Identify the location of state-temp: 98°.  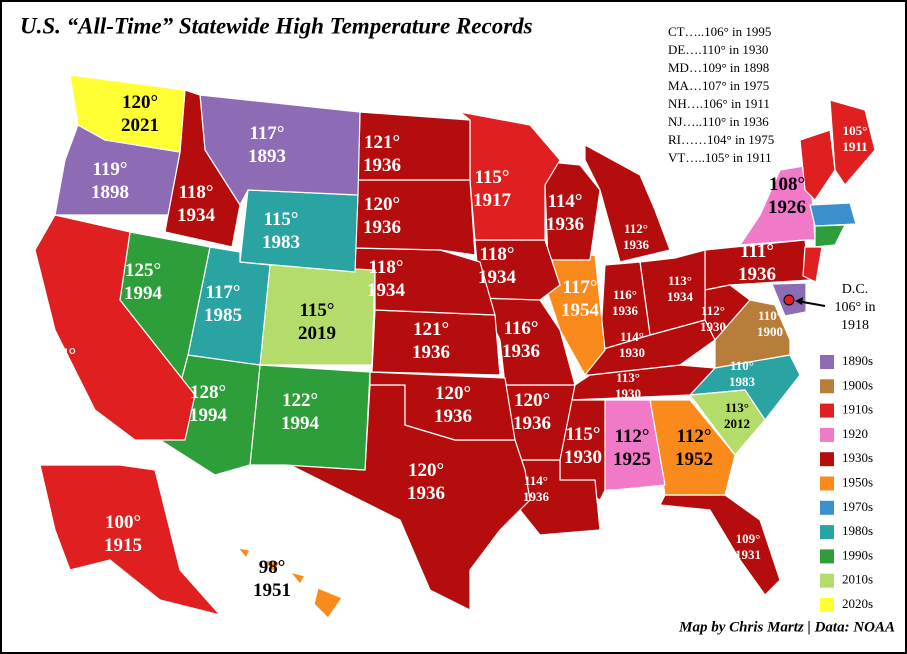
(272, 567).